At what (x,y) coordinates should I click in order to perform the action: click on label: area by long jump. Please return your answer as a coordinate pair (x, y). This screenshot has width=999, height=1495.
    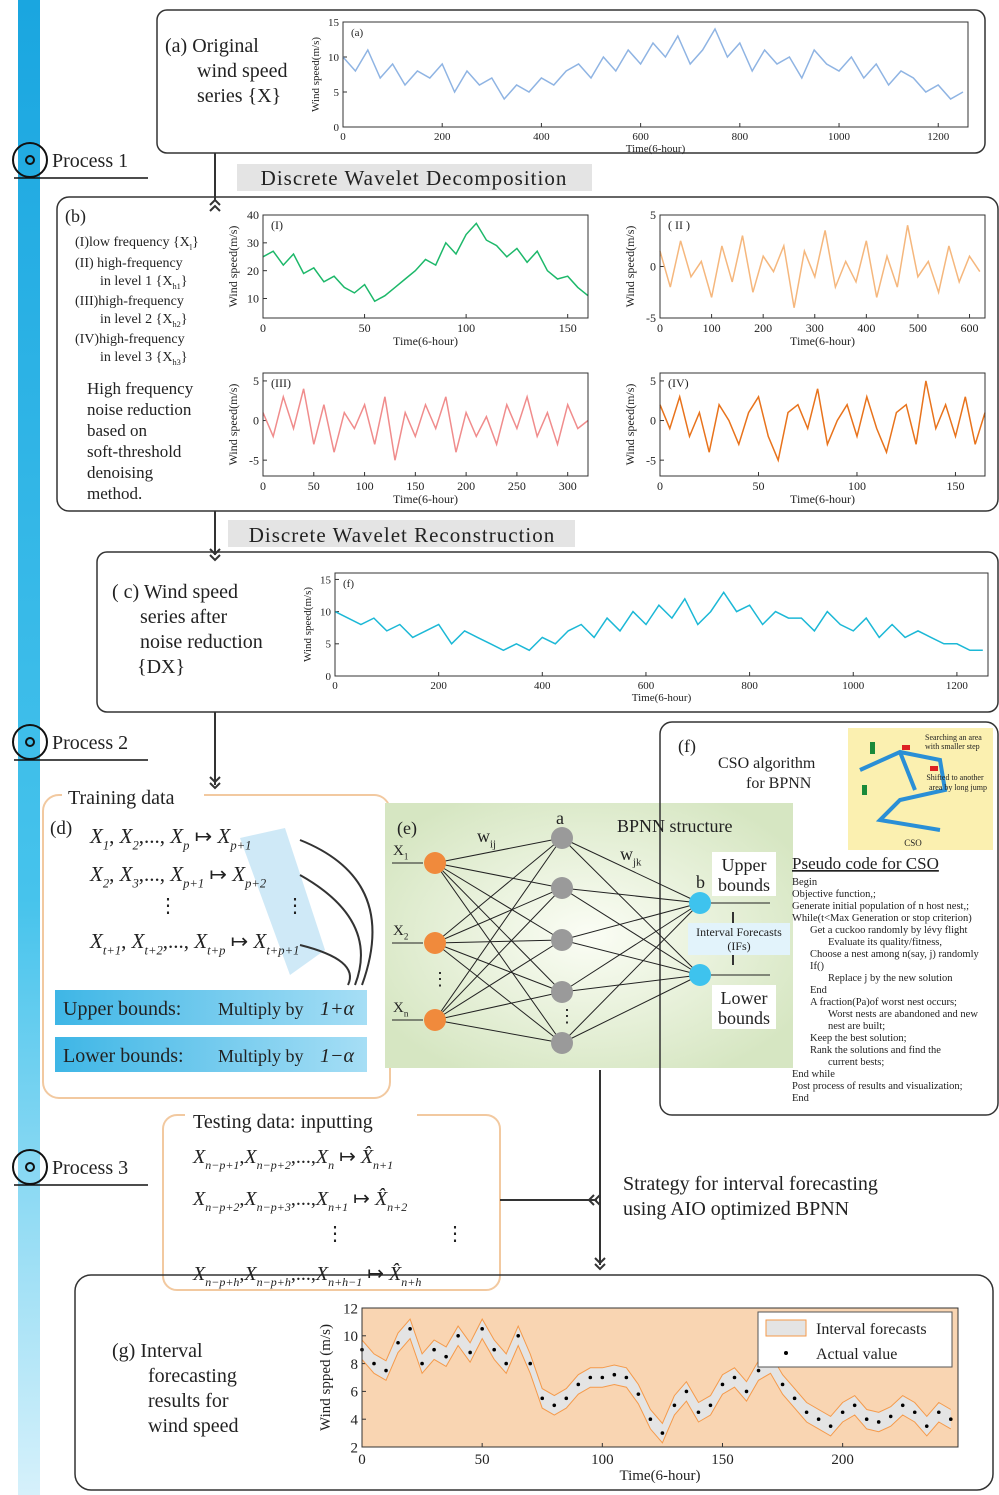
    Looking at the image, I should click on (958, 787).